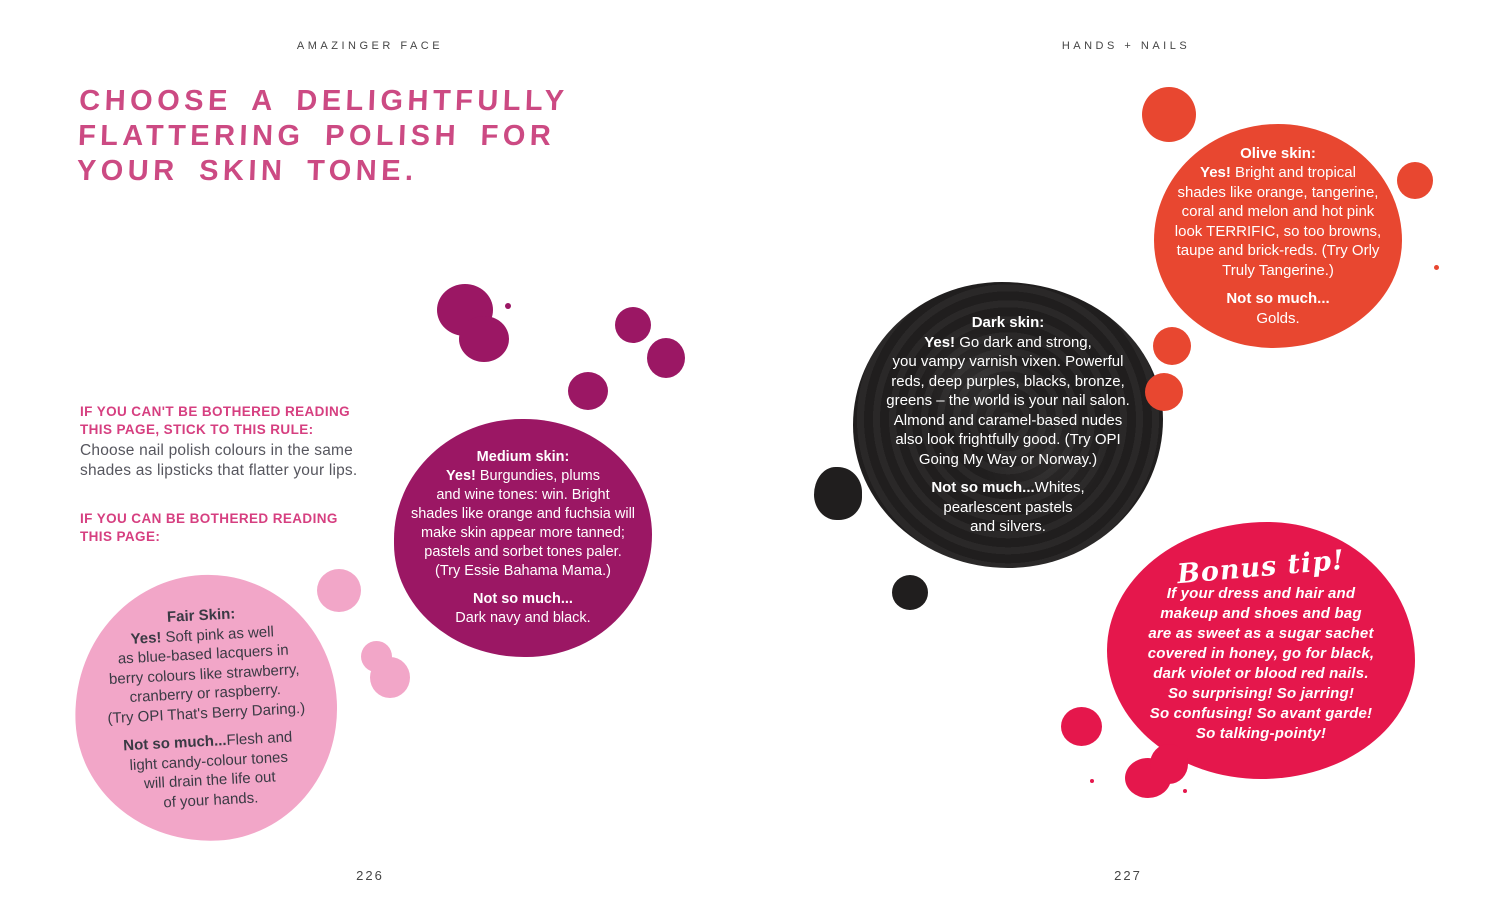 This screenshot has width=1500, height=923. What do you see at coordinates (461, 476) in the screenshot?
I see `medium-yes-label: Yes!` at bounding box center [461, 476].